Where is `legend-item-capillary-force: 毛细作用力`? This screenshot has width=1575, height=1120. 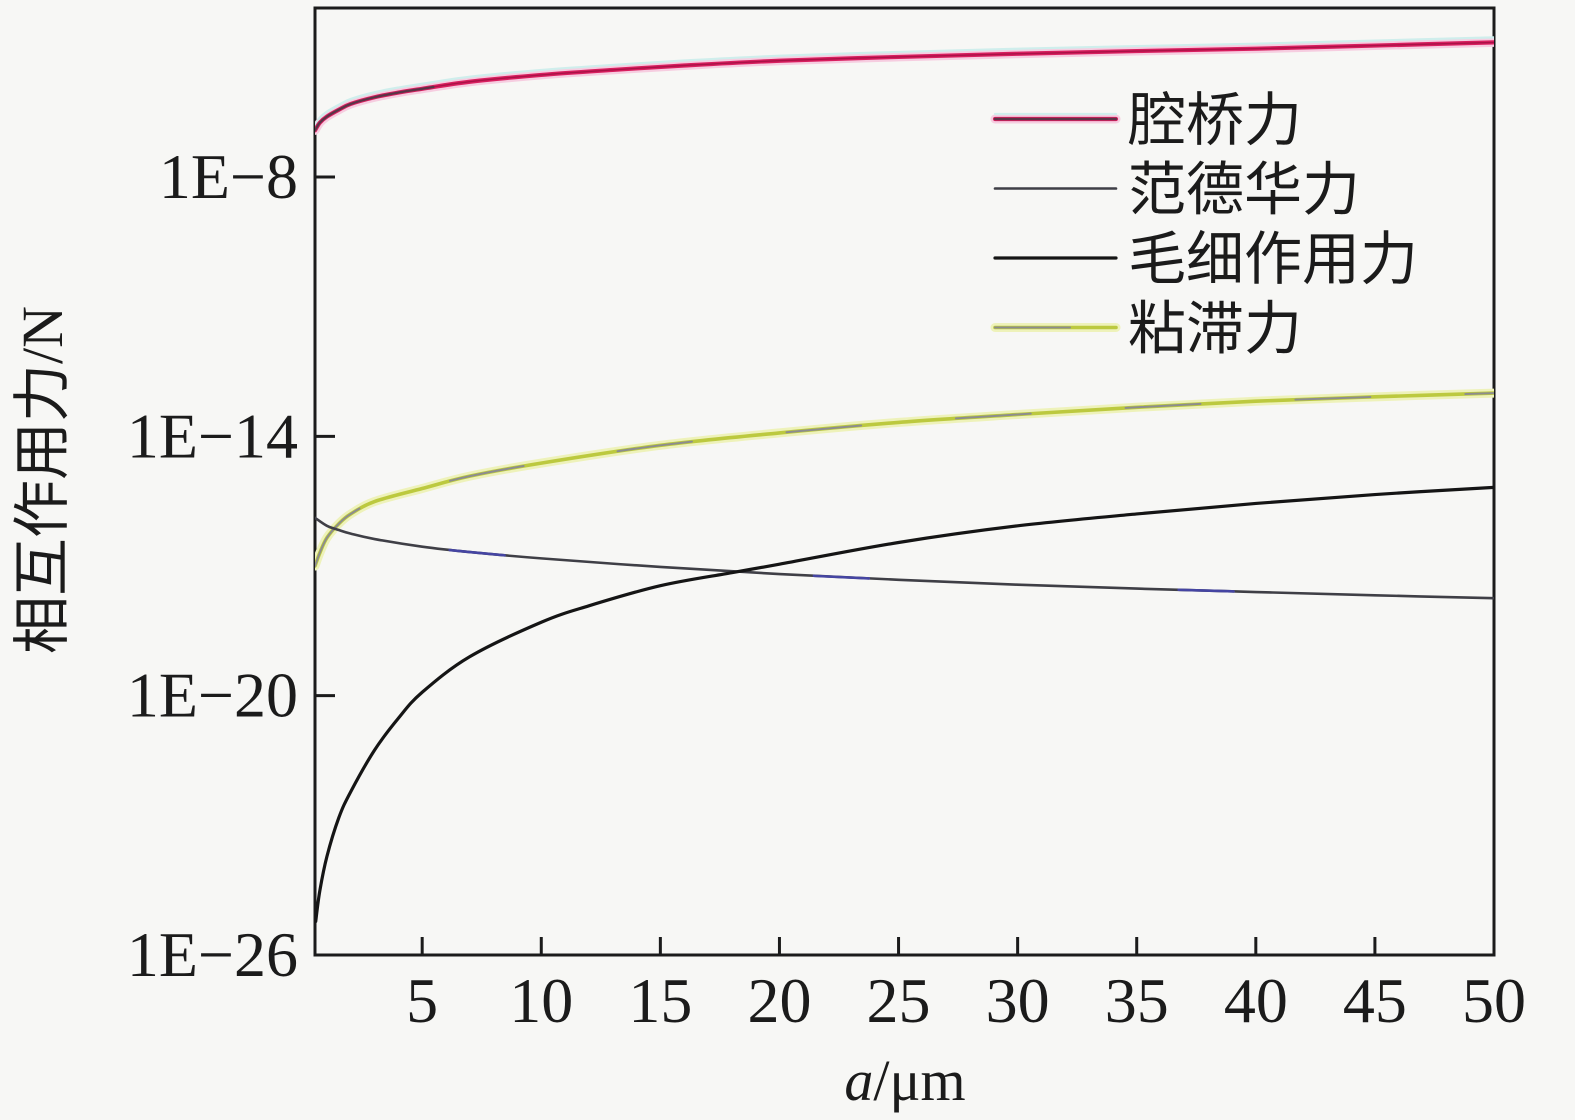 legend-item-capillary-force: 毛细作用力 is located at coordinates (1205, 259).